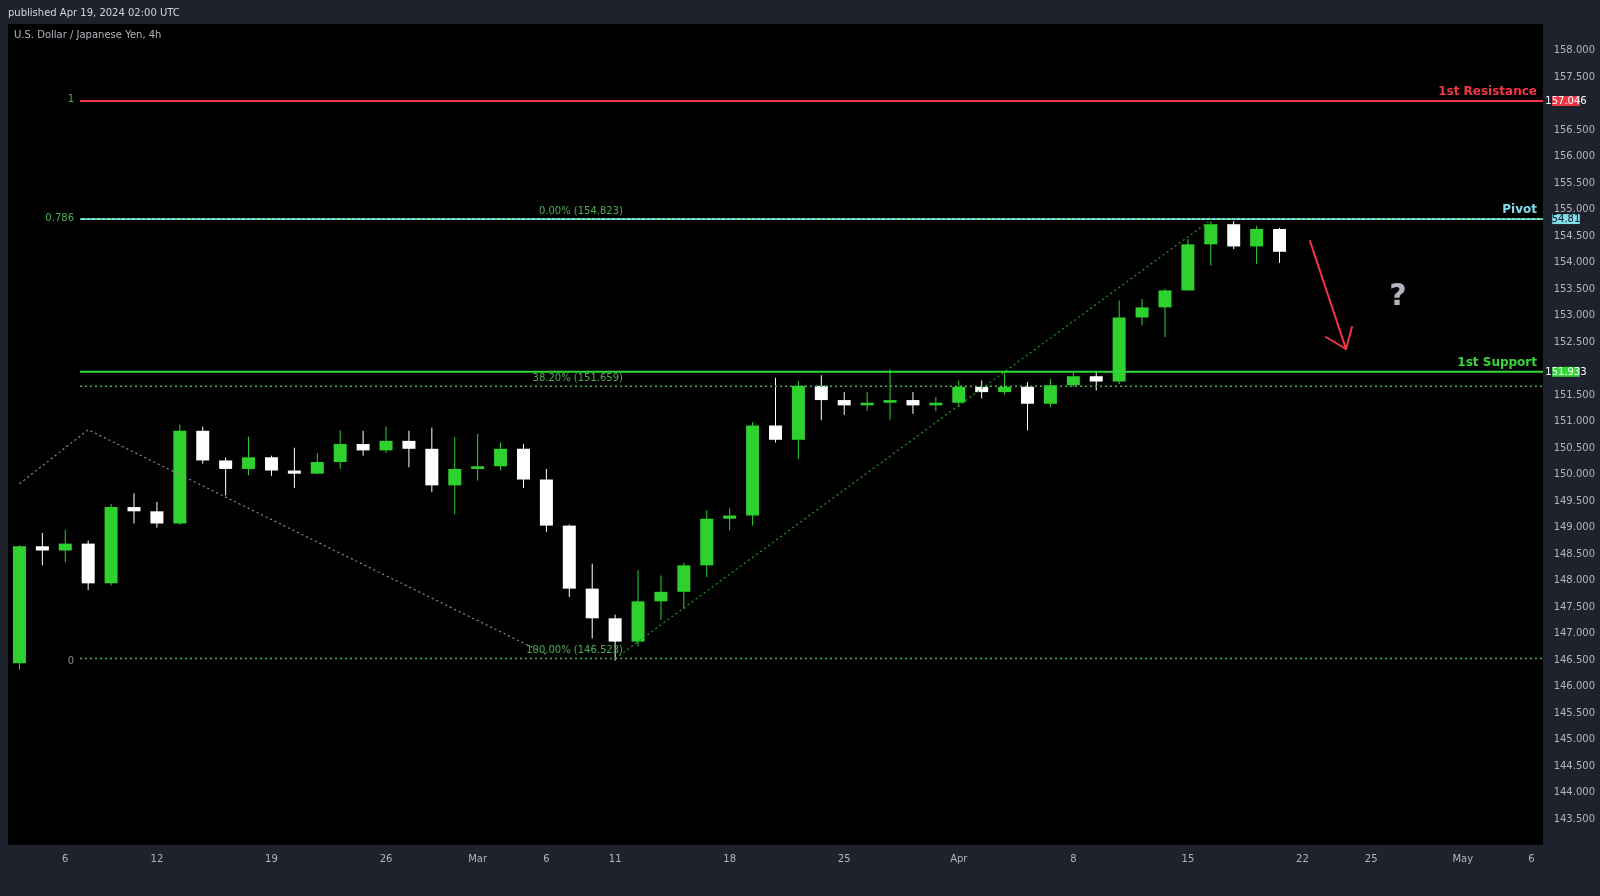 This screenshot has height=896, width=1600. What do you see at coordinates (1574, 76) in the screenshot?
I see `y-tick-label: 157.500` at bounding box center [1574, 76].